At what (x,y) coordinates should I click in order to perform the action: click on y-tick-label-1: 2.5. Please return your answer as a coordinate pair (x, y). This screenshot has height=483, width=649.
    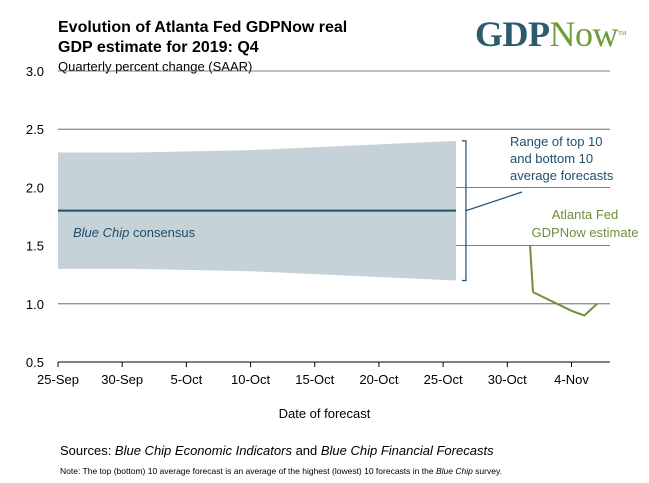
    Looking at the image, I should click on (35, 129).